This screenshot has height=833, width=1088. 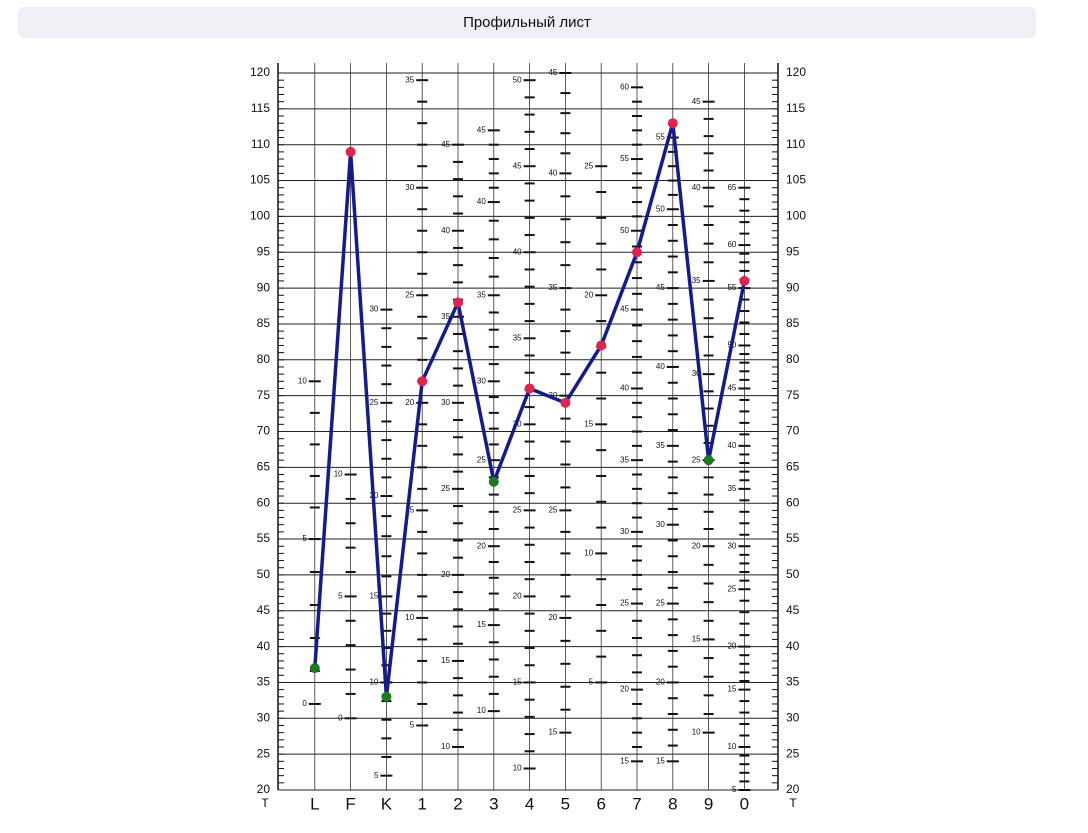 What do you see at coordinates (793, 287) in the screenshot?
I see `y-tick-label: 90` at bounding box center [793, 287].